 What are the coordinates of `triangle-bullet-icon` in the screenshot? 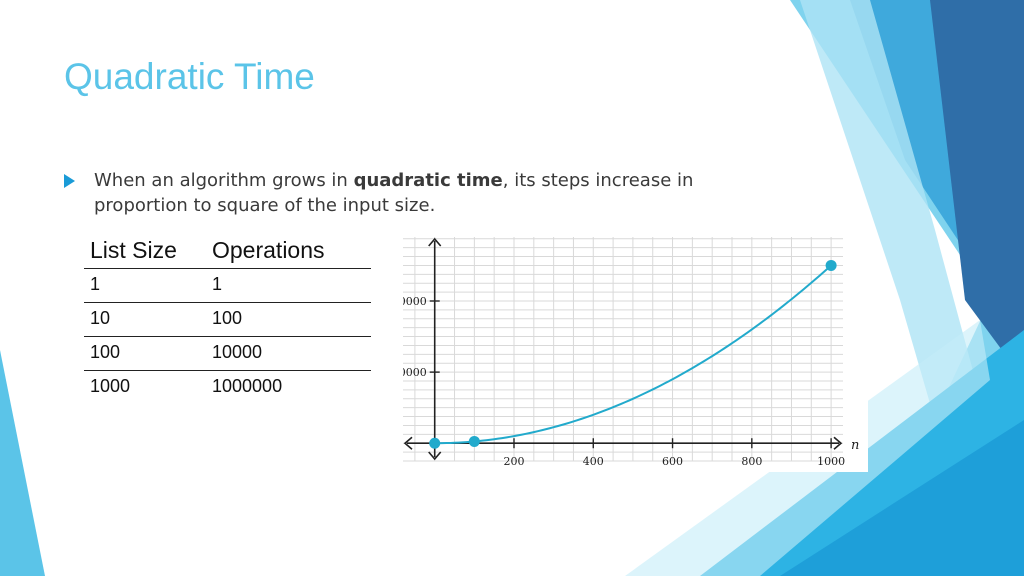 It's located at (69, 181).